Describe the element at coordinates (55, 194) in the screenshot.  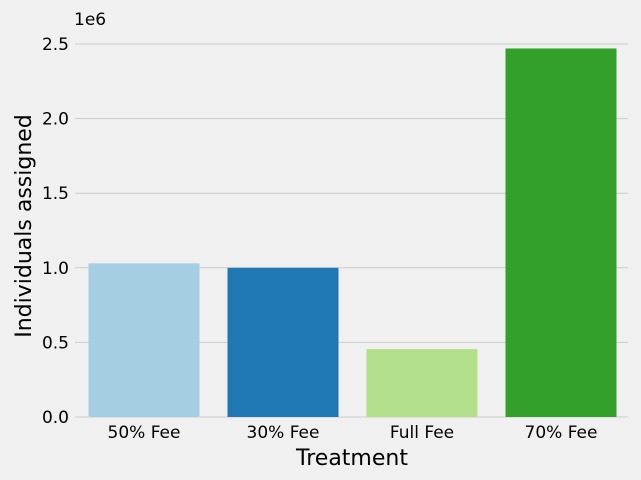
I see `y-tick-label: 1.5` at that location.